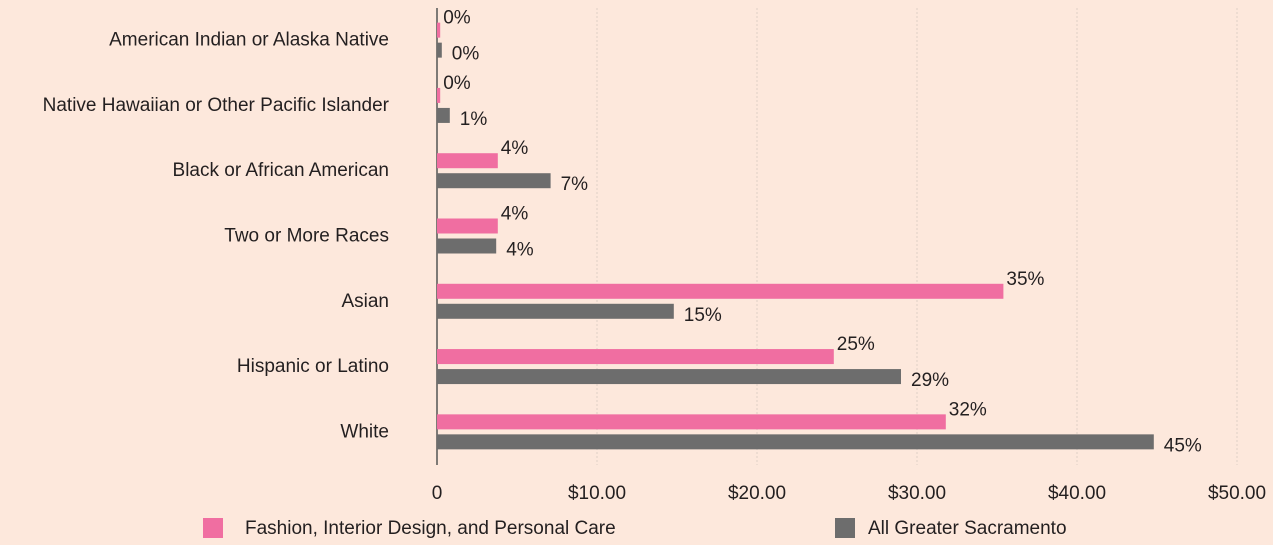 The height and width of the screenshot is (545, 1273). Describe the element at coordinates (364, 431) in the screenshot. I see `y-tick-label: White` at that location.